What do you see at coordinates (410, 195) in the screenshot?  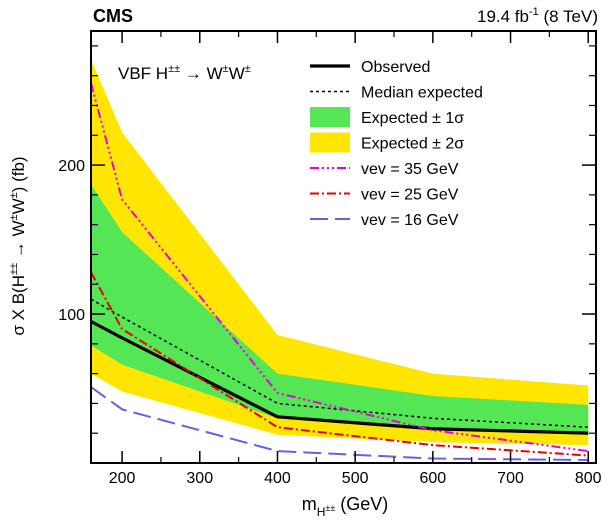 I see `legend-label: vev = 25 GeV` at bounding box center [410, 195].